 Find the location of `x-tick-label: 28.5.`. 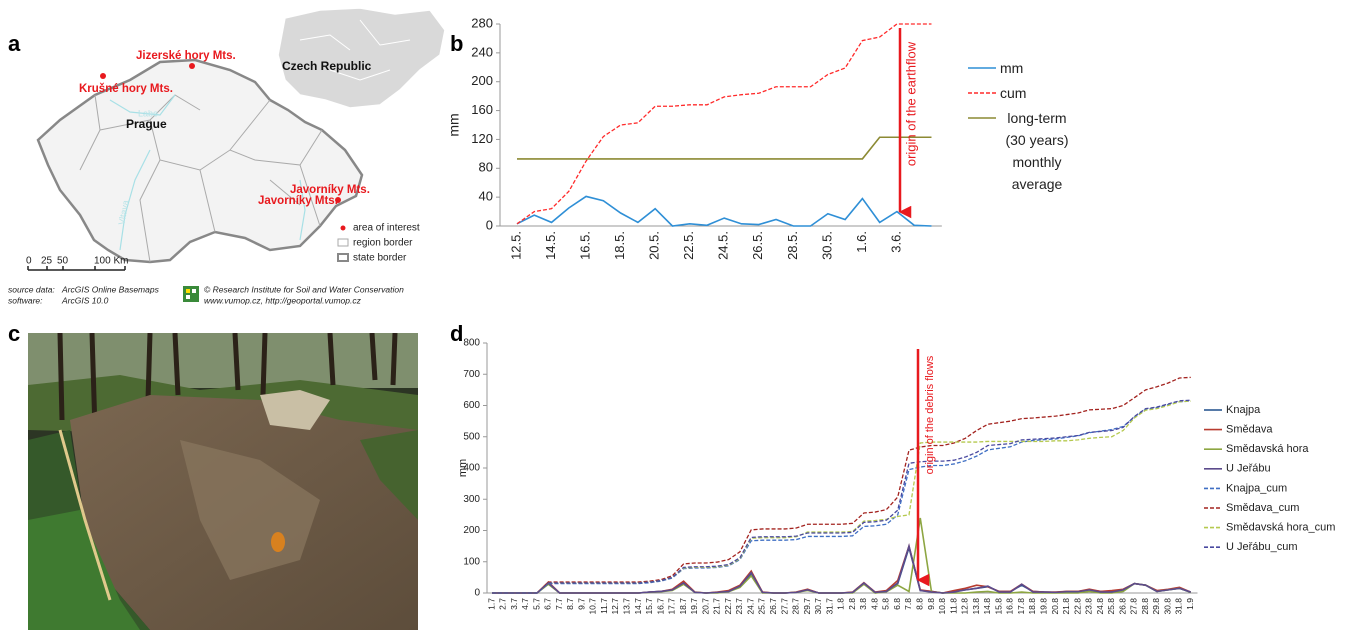

x-tick-label: 28.5. is located at coordinates (792, 245).